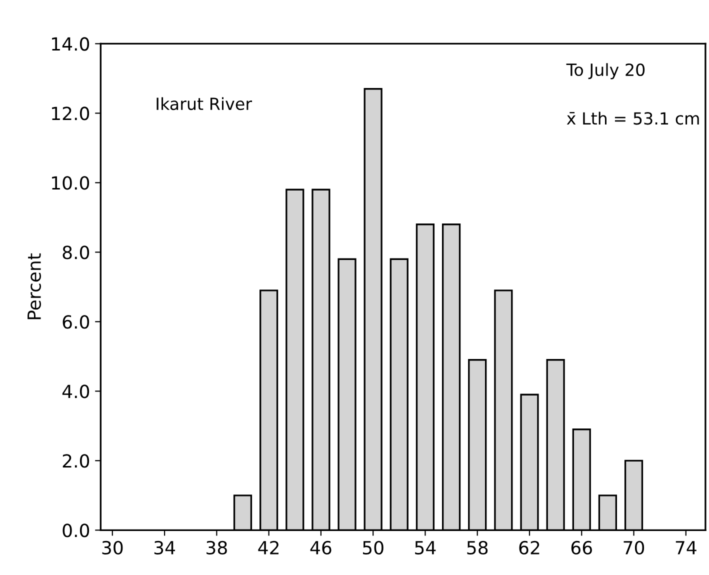 The height and width of the screenshot is (575, 709). Describe the element at coordinates (634, 547) in the screenshot. I see `x-tick-label: 70` at that location.